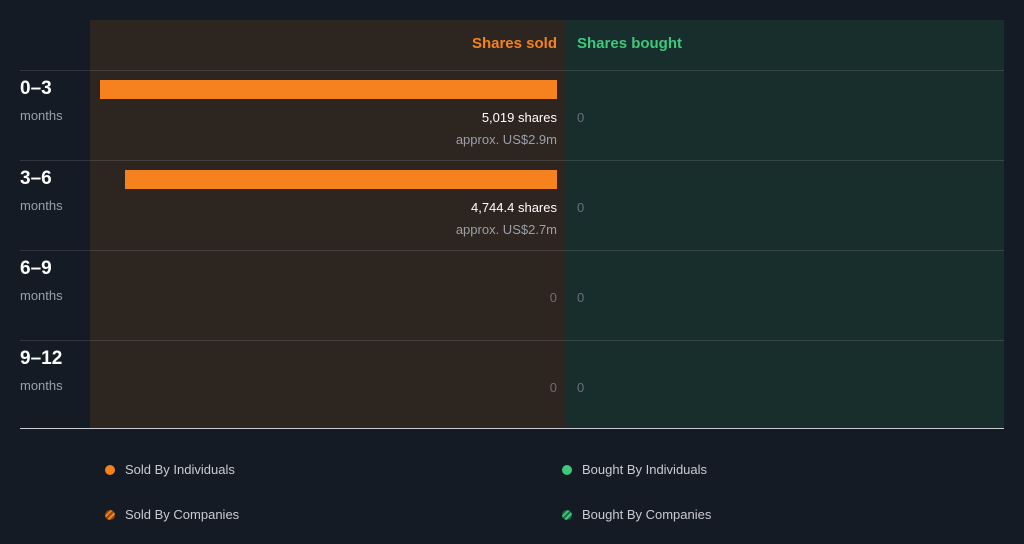  I want to click on legend-sold-individuals: Sold By Individuals, so click(170, 469).